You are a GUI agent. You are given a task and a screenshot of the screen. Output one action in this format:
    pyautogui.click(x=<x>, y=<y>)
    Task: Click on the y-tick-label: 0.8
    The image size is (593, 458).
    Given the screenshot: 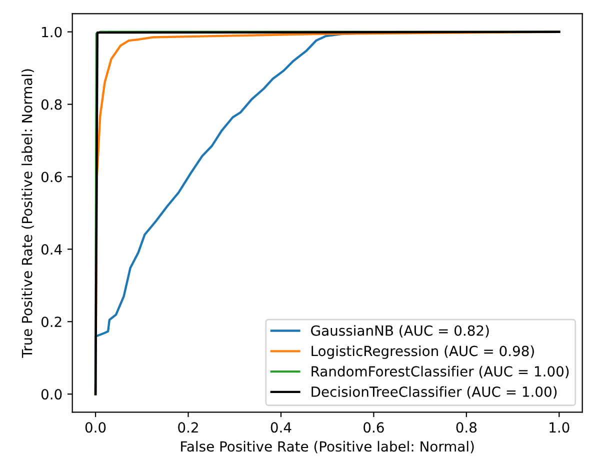 What is the action you would take?
    pyautogui.click(x=51, y=104)
    